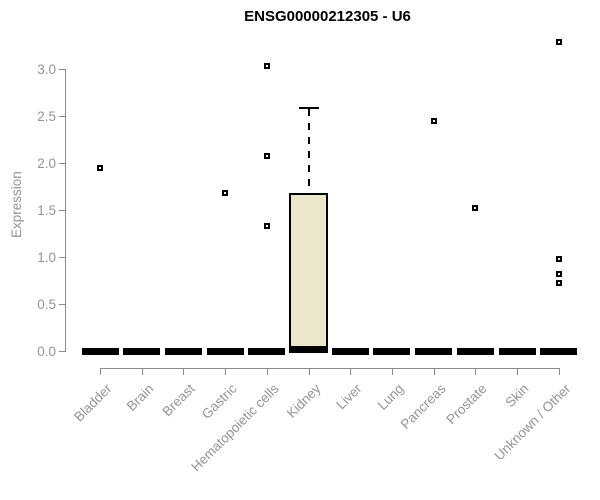  What do you see at coordinates (267, 351) in the screenshot?
I see `boxplot-flat-bar-hematopoietic-cells` at bounding box center [267, 351].